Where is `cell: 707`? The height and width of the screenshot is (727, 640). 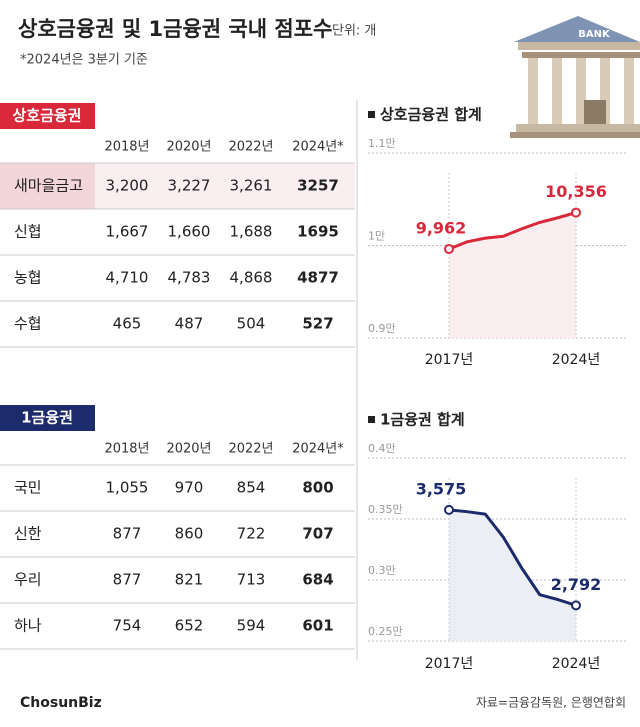 cell: 707 is located at coordinates (317, 534).